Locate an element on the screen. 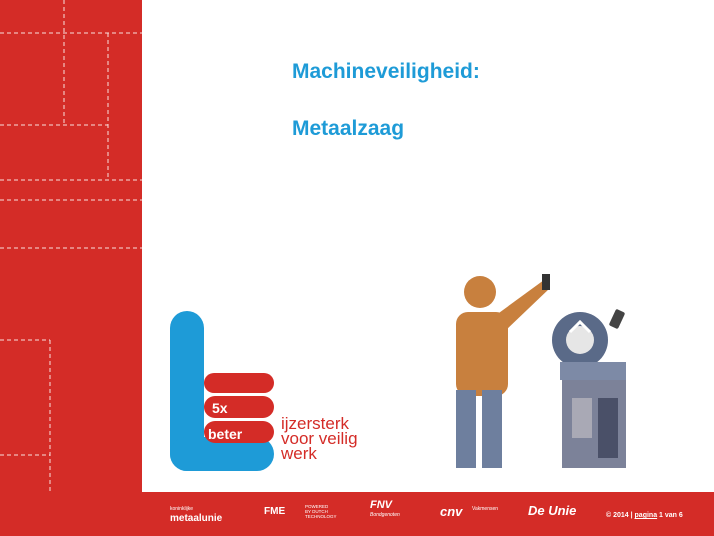 The width and height of the screenshot is (714, 536). cnv-sub-label: Vakmensen is located at coordinates (485, 509).